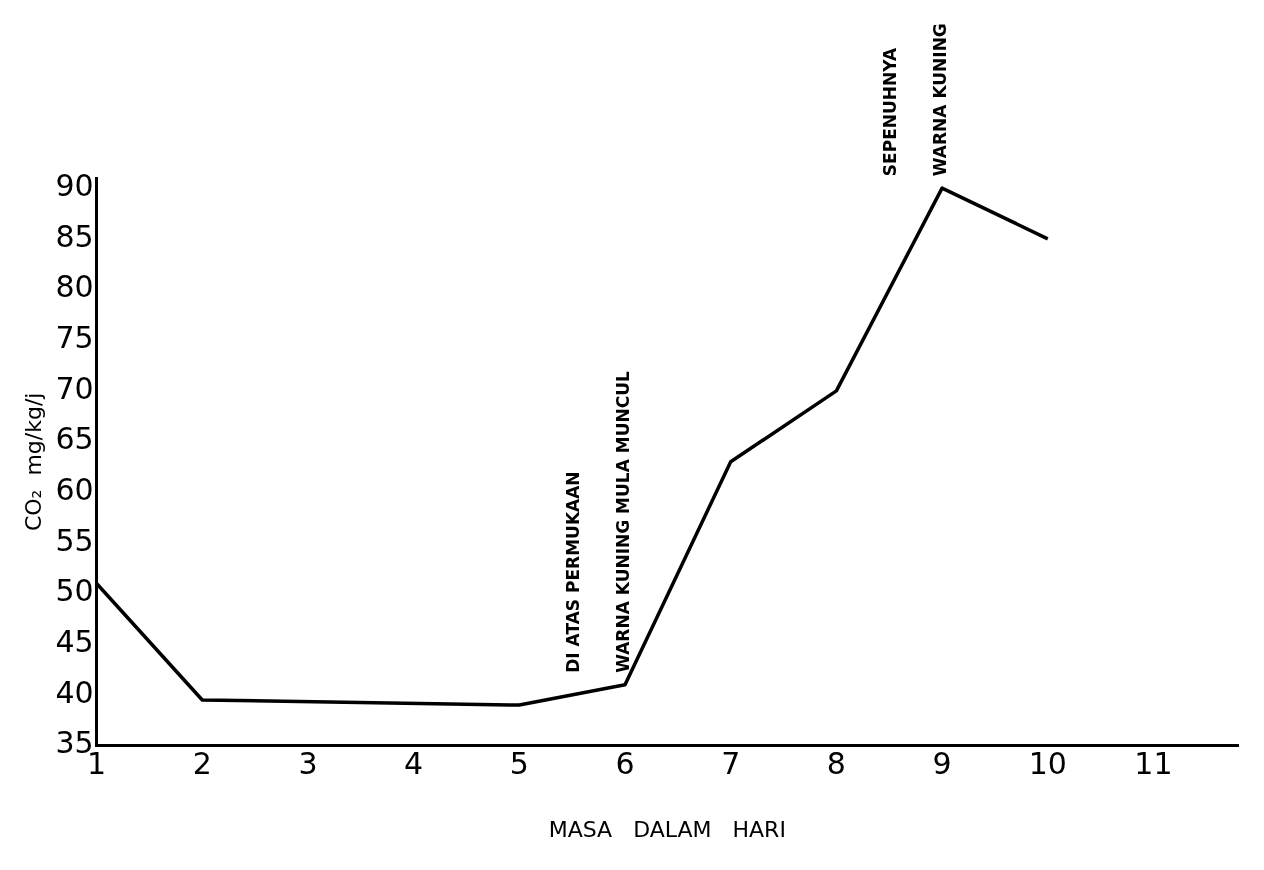 This screenshot has height=870, width=1264. What do you see at coordinates (74, 337) in the screenshot?
I see `y-tick-label: 75` at bounding box center [74, 337].